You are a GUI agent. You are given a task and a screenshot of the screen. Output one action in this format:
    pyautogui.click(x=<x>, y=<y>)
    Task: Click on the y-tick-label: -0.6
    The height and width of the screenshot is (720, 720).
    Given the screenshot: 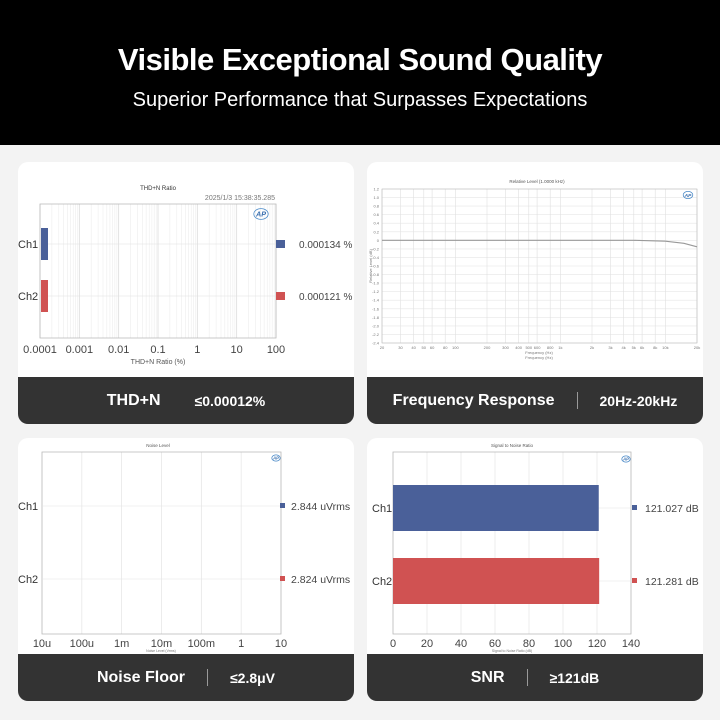 What is the action you would take?
    pyautogui.click(x=376, y=266)
    